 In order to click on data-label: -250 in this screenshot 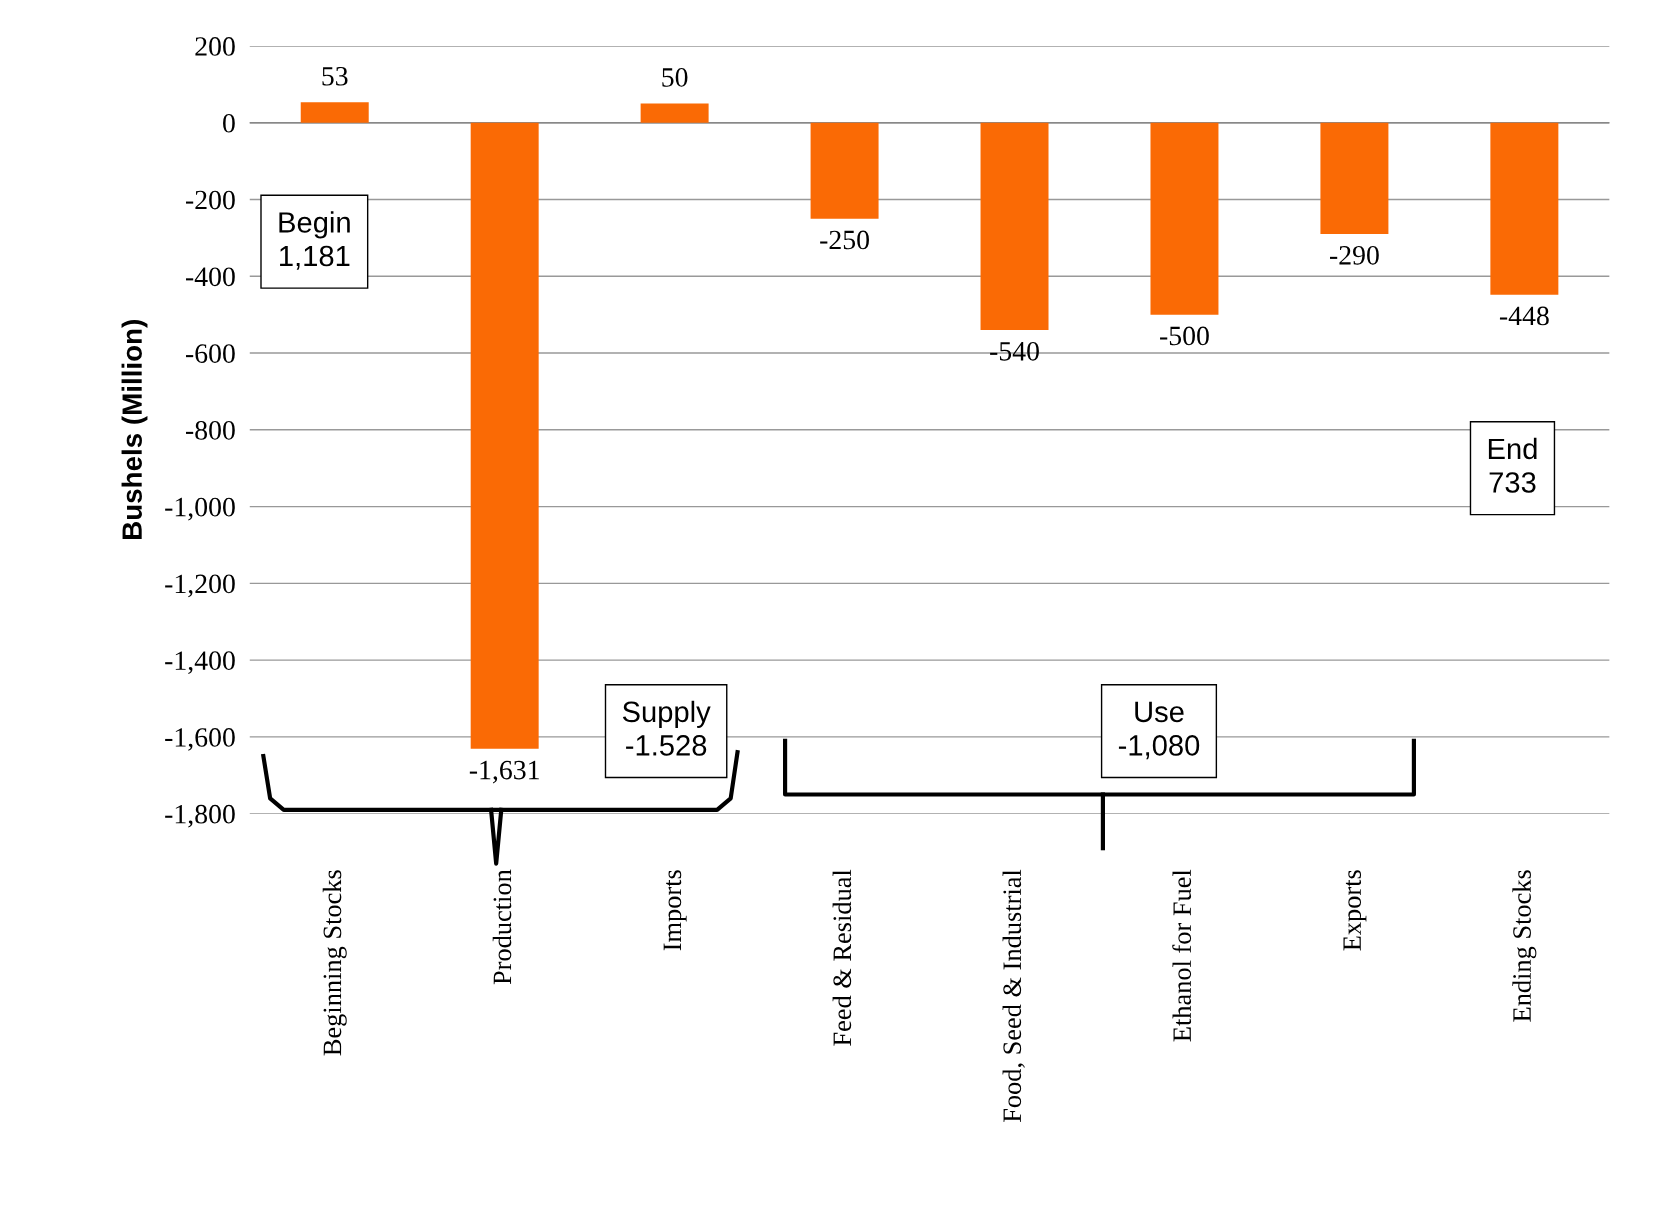, I will do `click(844, 240)`.